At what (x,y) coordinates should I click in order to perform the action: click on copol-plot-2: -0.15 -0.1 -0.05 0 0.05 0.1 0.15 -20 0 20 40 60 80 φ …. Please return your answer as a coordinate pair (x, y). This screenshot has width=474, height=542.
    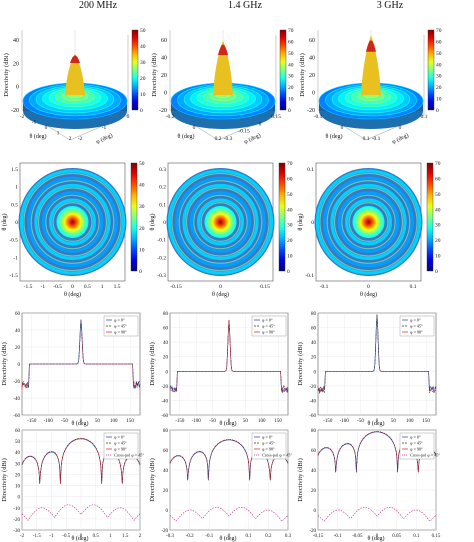
    Looking at the image, I should click on (369, 485).